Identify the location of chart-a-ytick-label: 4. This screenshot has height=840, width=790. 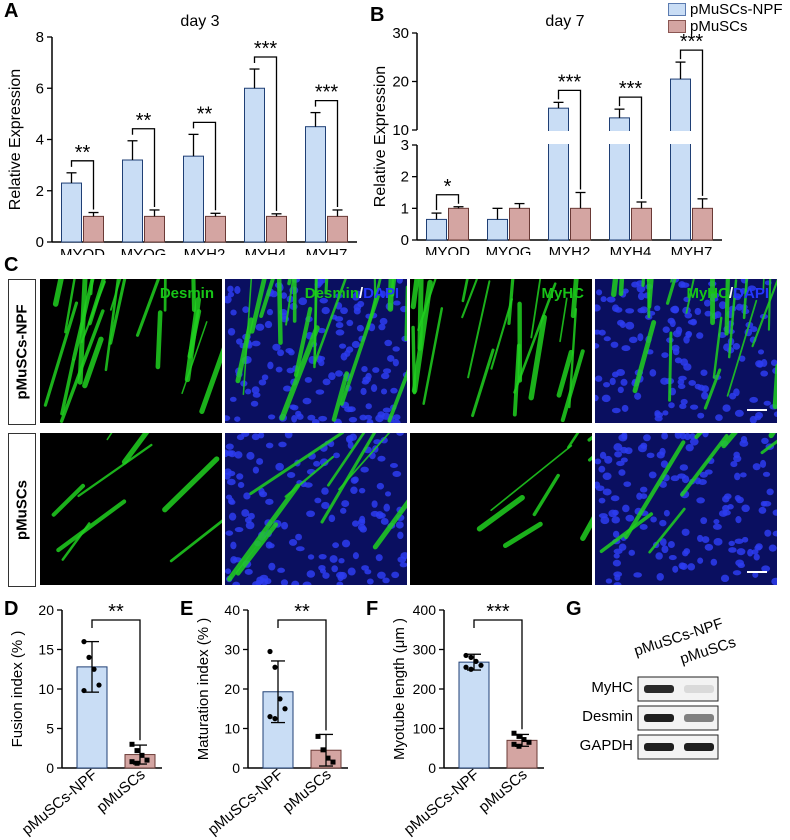
(40, 140).